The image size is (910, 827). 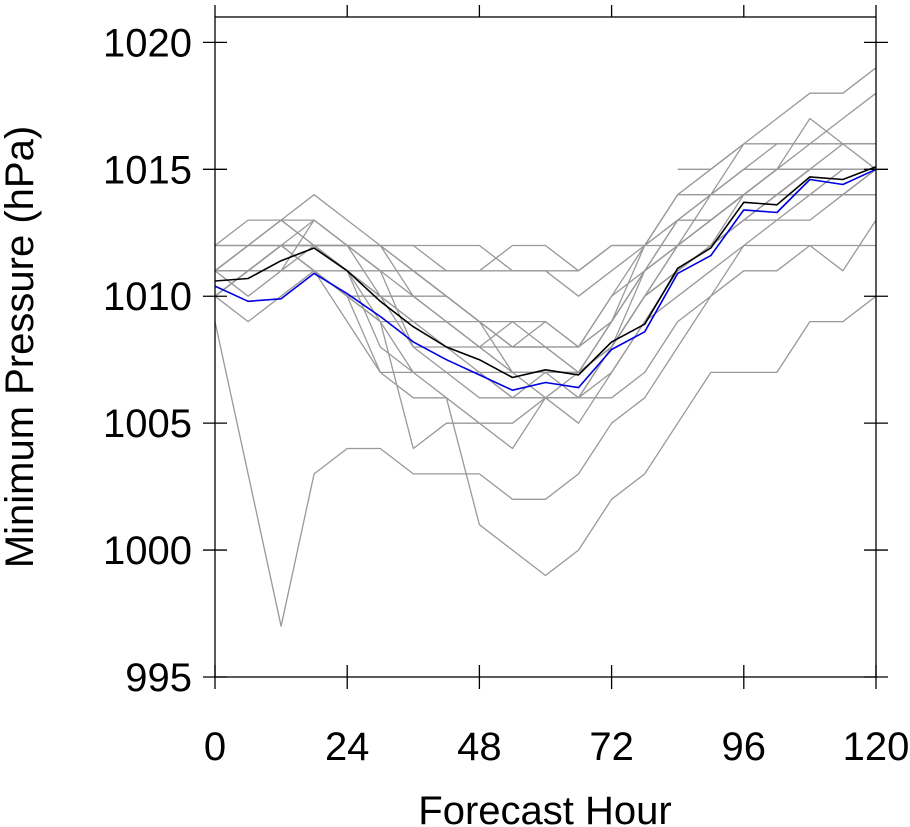 I want to click on x-tick-label-48: 48, so click(x=479, y=747).